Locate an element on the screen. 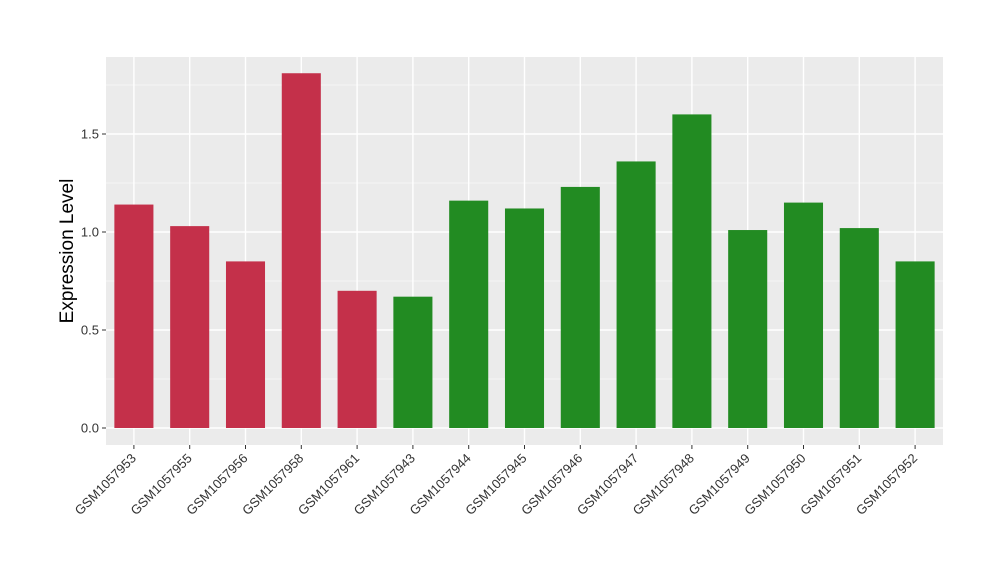  y-tick-label: 1.5 is located at coordinates (90, 134).